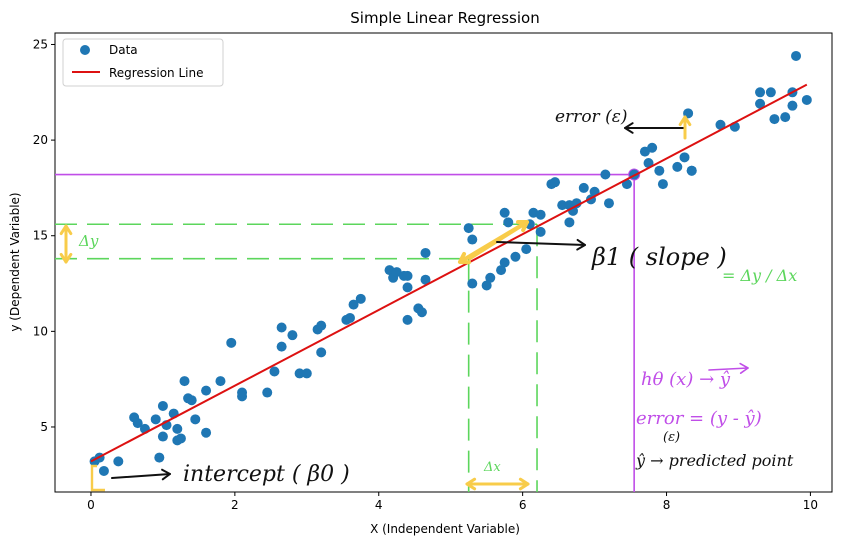 The width and height of the screenshot is (841, 547). Describe the element at coordinates (452, 502) in the screenshot. I see `x-axis-ticks: 0 2 4 6 8 10` at that location.